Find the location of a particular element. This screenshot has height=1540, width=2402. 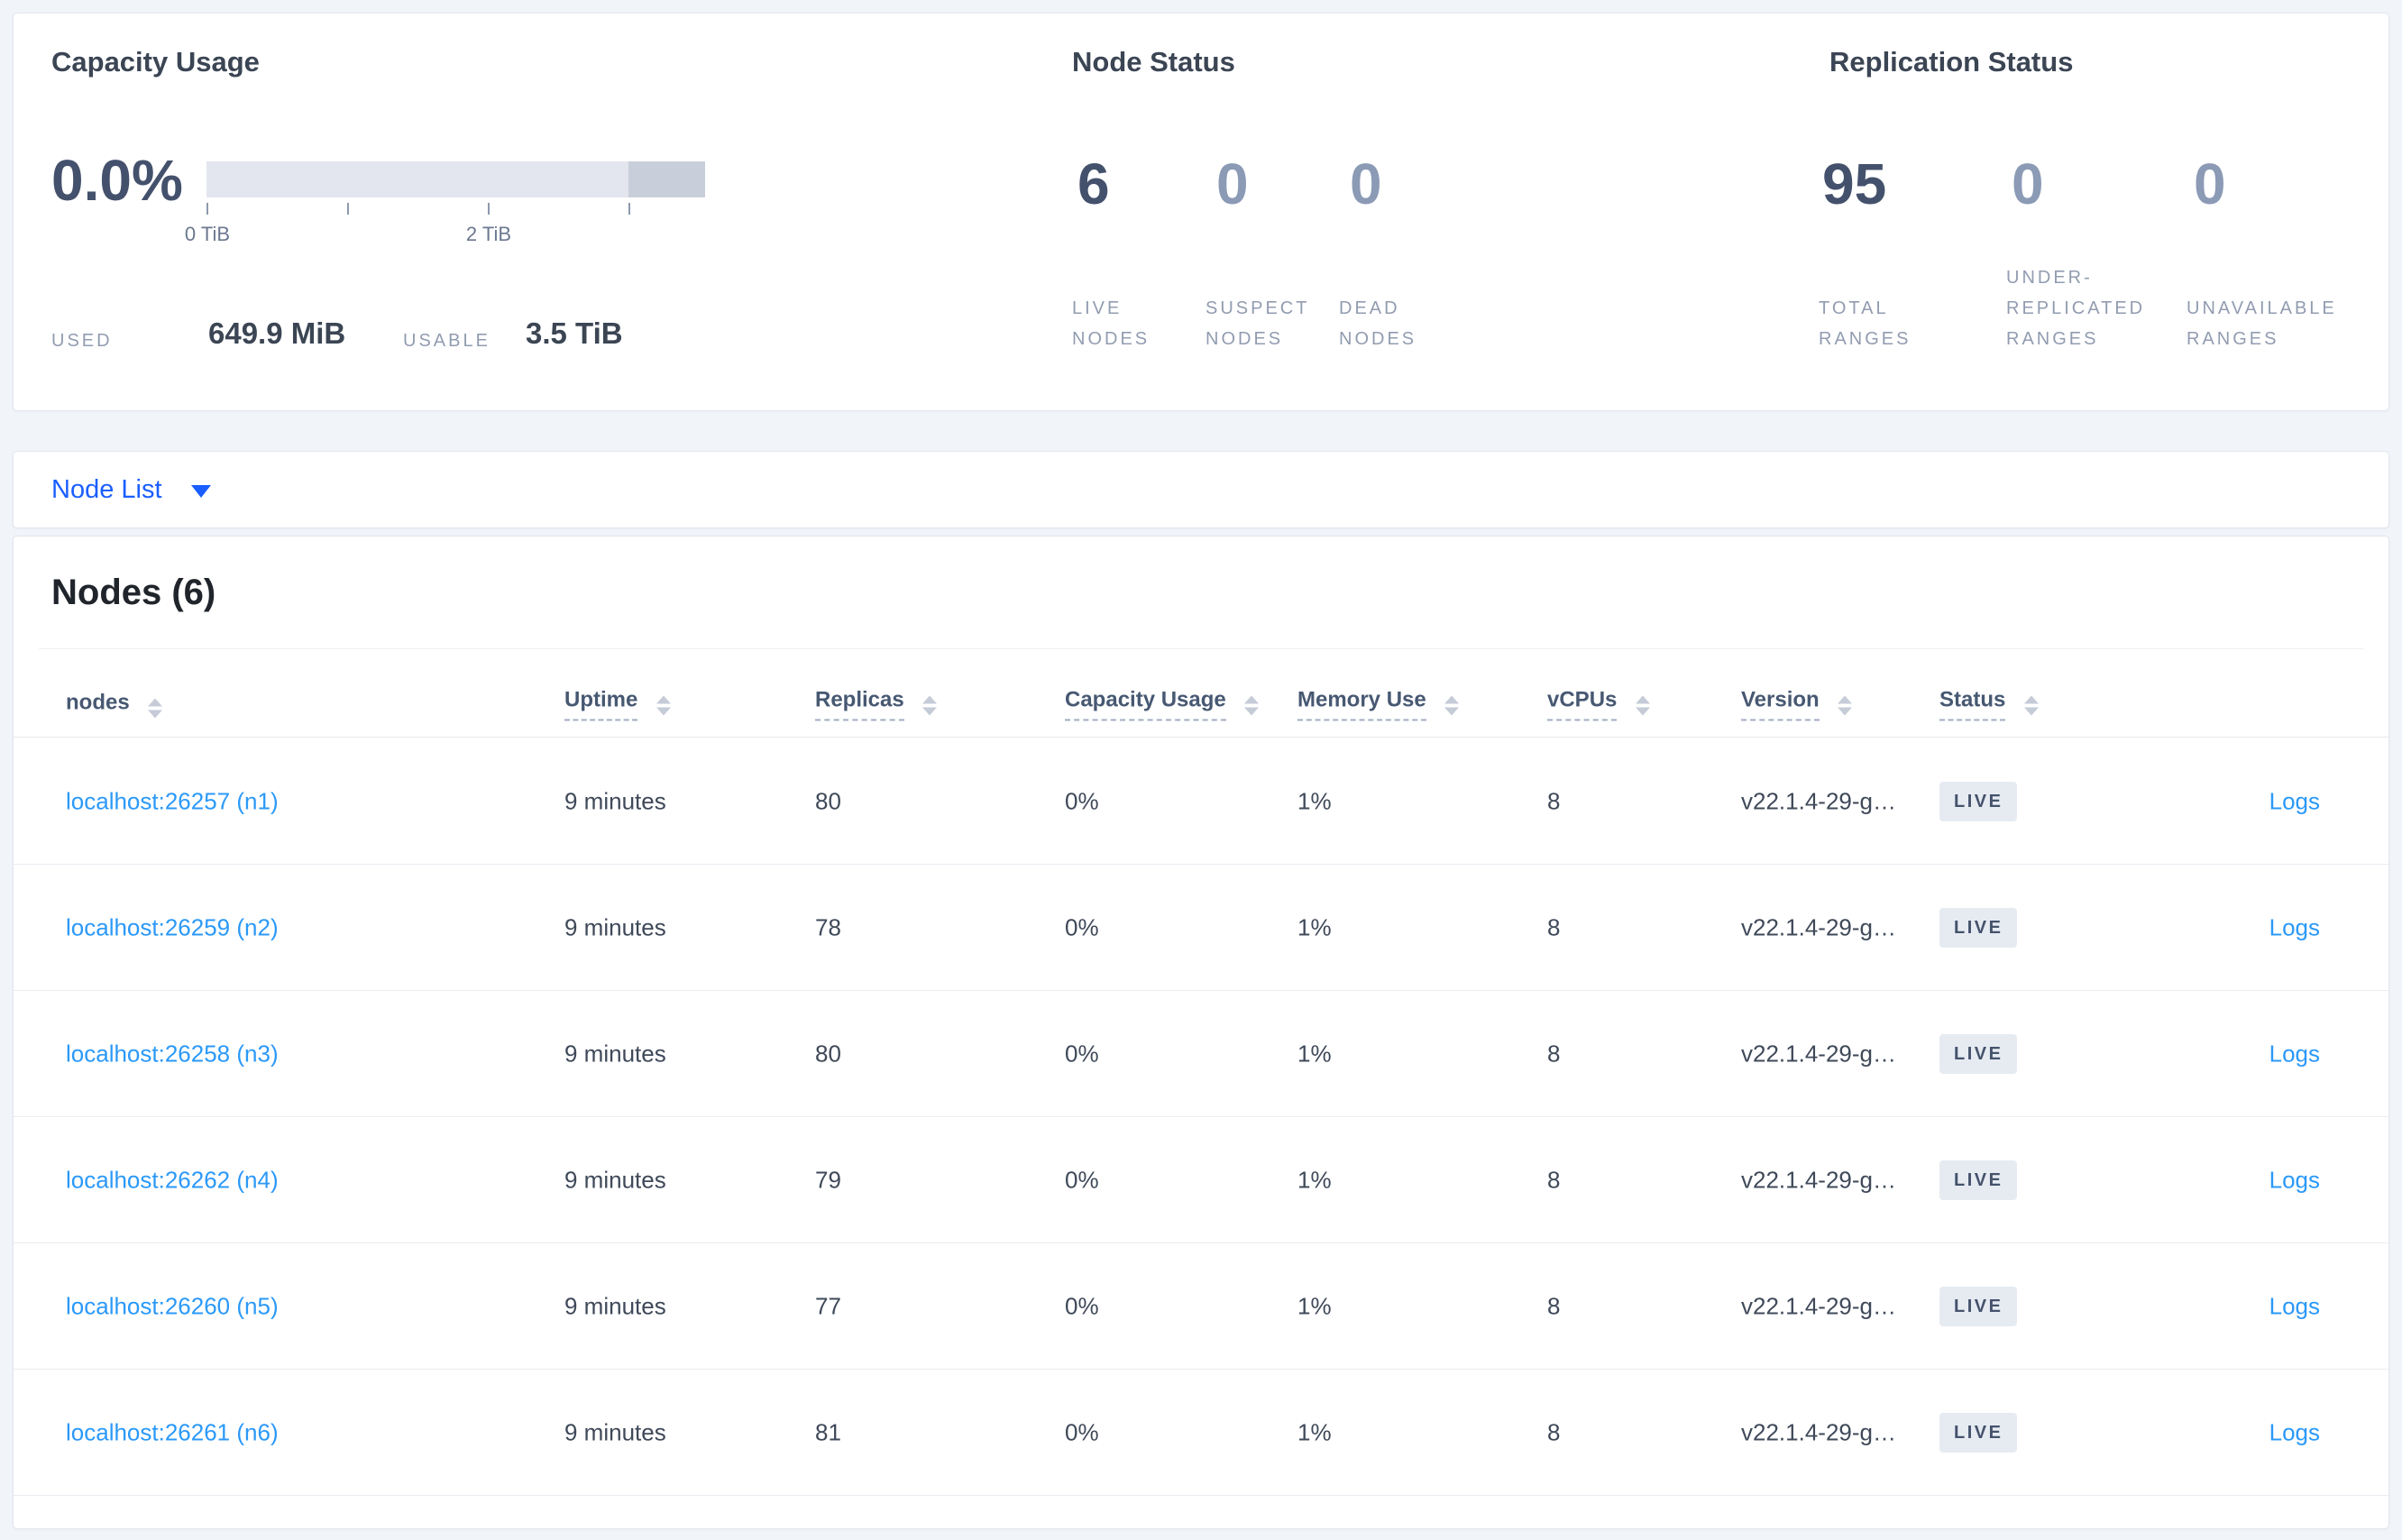

usable-label: USABLE is located at coordinates (446, 341).